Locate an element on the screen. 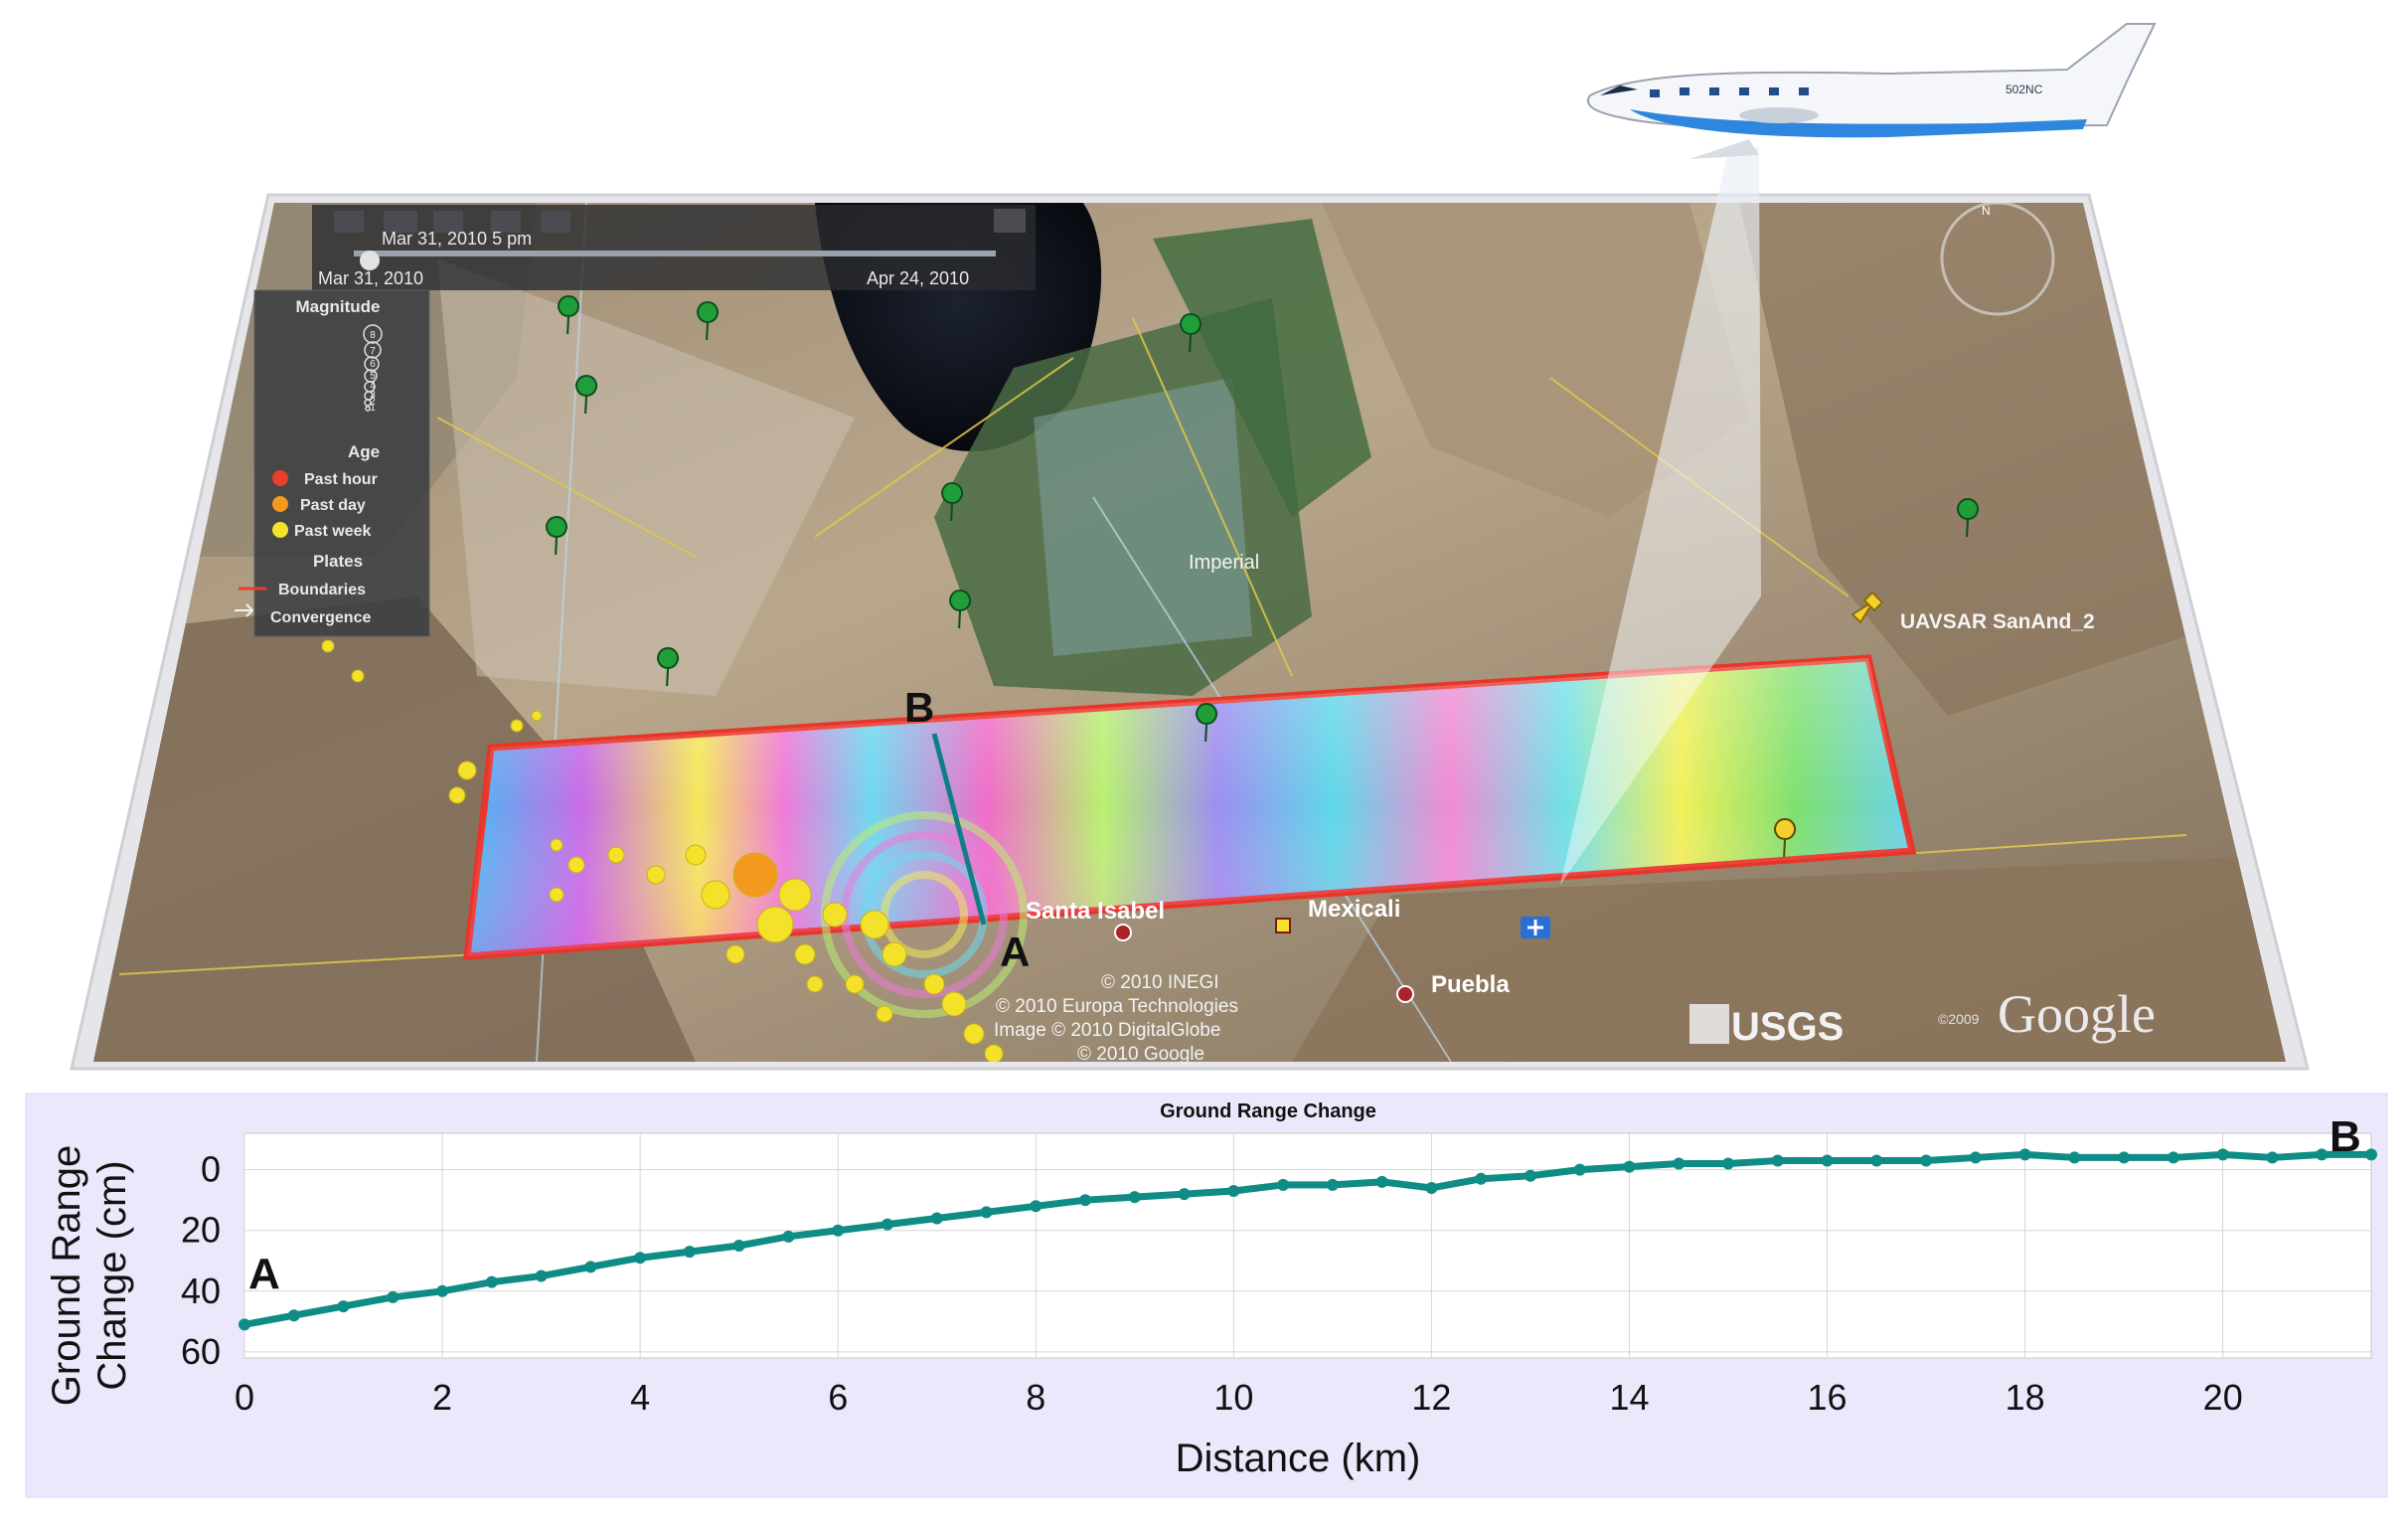 The image size is (2408, 1523). legend-convergence: Convergence is located at coordinates (320, 617).